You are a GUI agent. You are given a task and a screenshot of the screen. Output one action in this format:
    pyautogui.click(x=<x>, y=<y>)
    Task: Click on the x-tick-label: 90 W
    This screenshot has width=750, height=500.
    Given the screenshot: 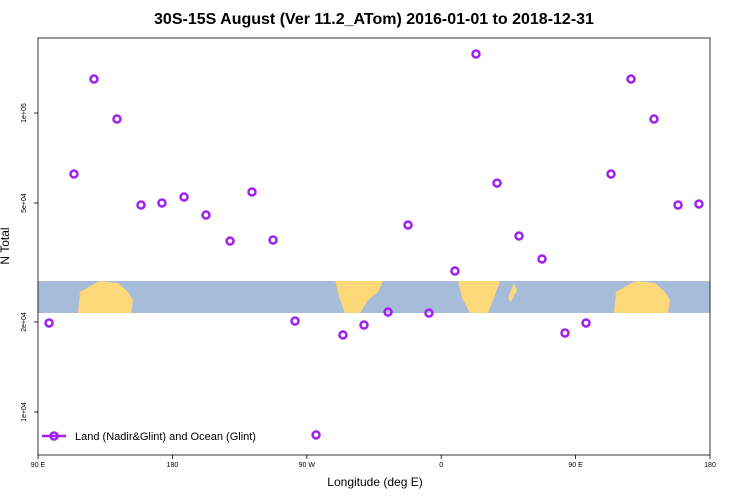 What is the action you would take?
    pyautogui.click(x=307, y=465)
    